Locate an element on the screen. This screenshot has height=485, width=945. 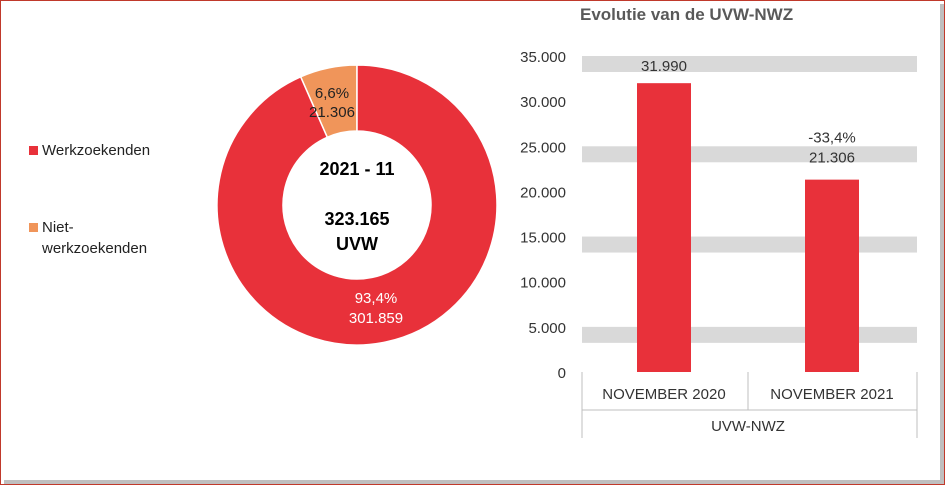
x-axis-group-label: UVW-NWZ is located at coordinates (748, 426).